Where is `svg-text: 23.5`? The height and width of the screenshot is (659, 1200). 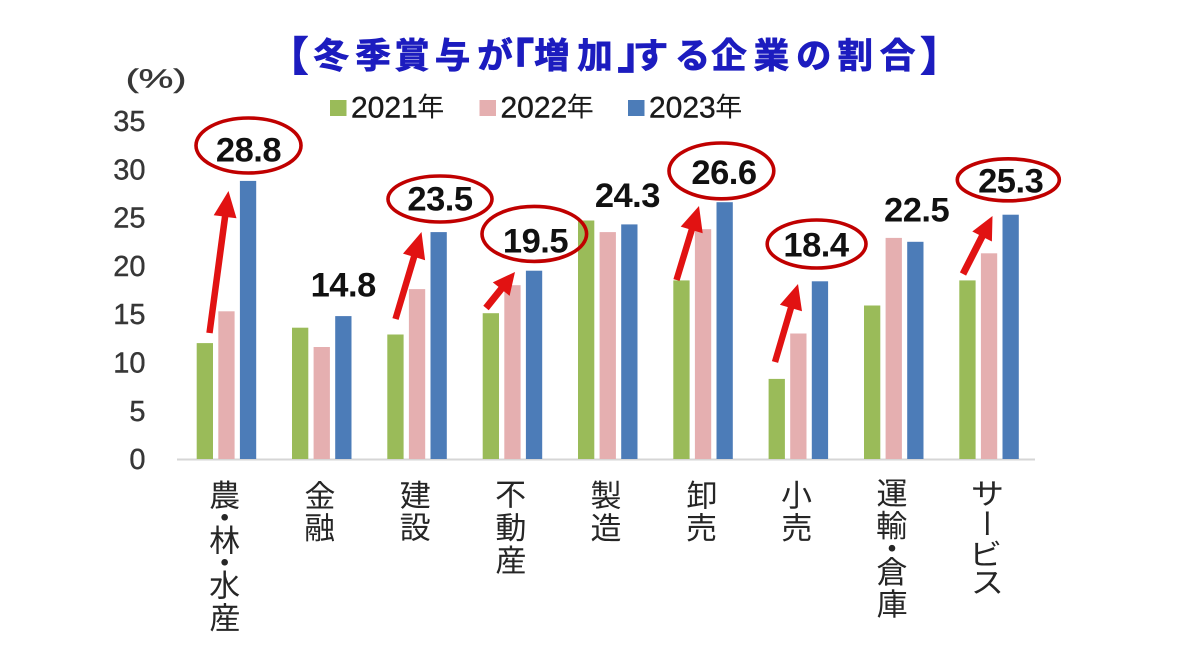
svg-text: 23.5 is located at coordinates (439, 200).